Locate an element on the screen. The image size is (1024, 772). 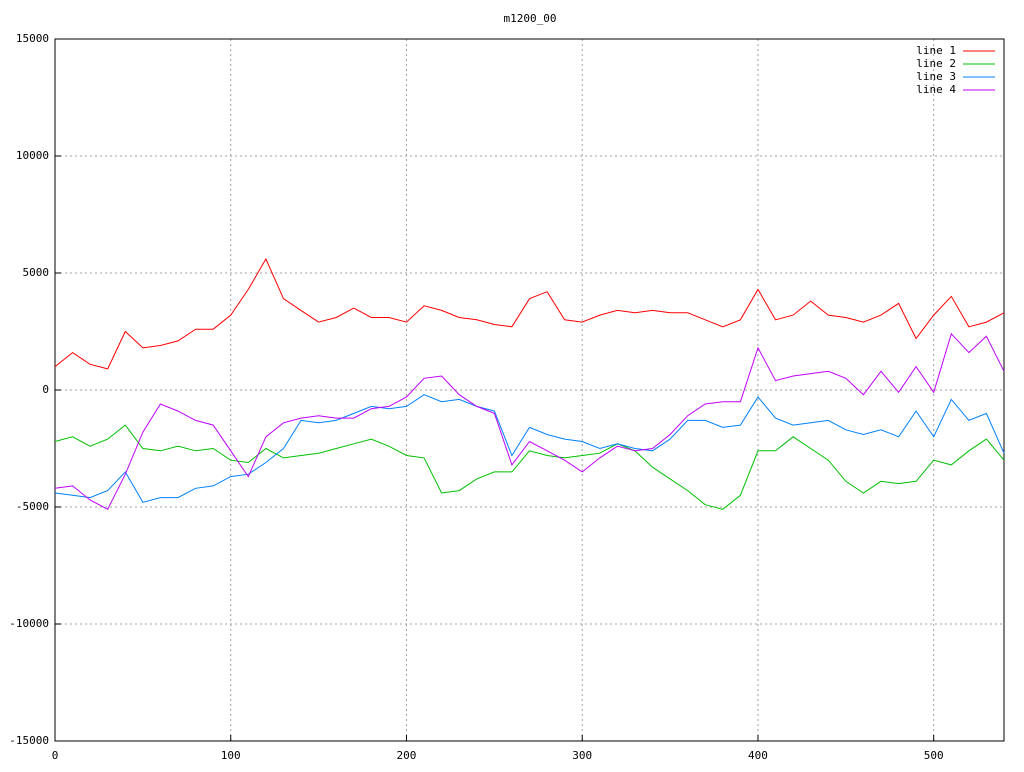
y-tick-label: -5000 is located at coordinates (32, 506).